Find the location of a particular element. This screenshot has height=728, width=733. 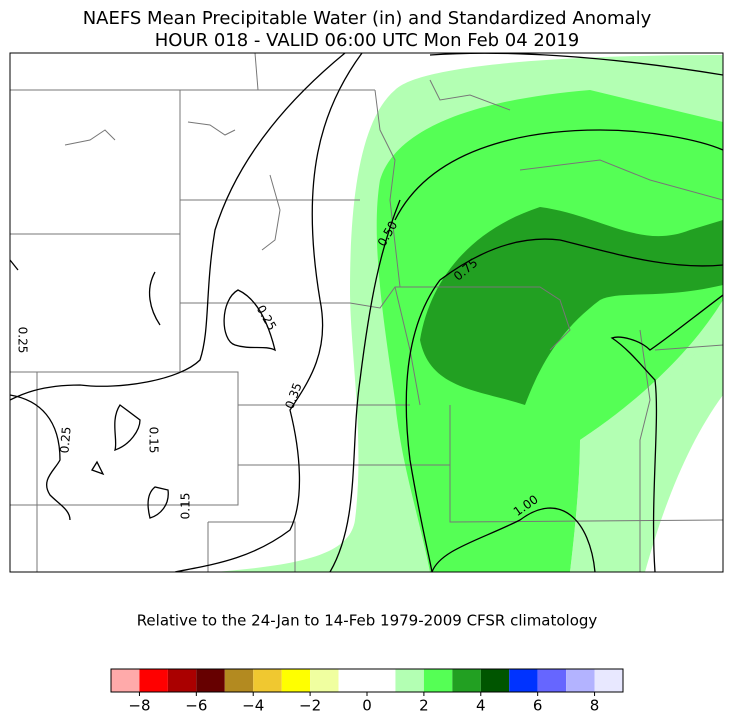

colorbar: −8 −6 −4 −2 0 2 4 6 8 is located at coordinates (367, 691).